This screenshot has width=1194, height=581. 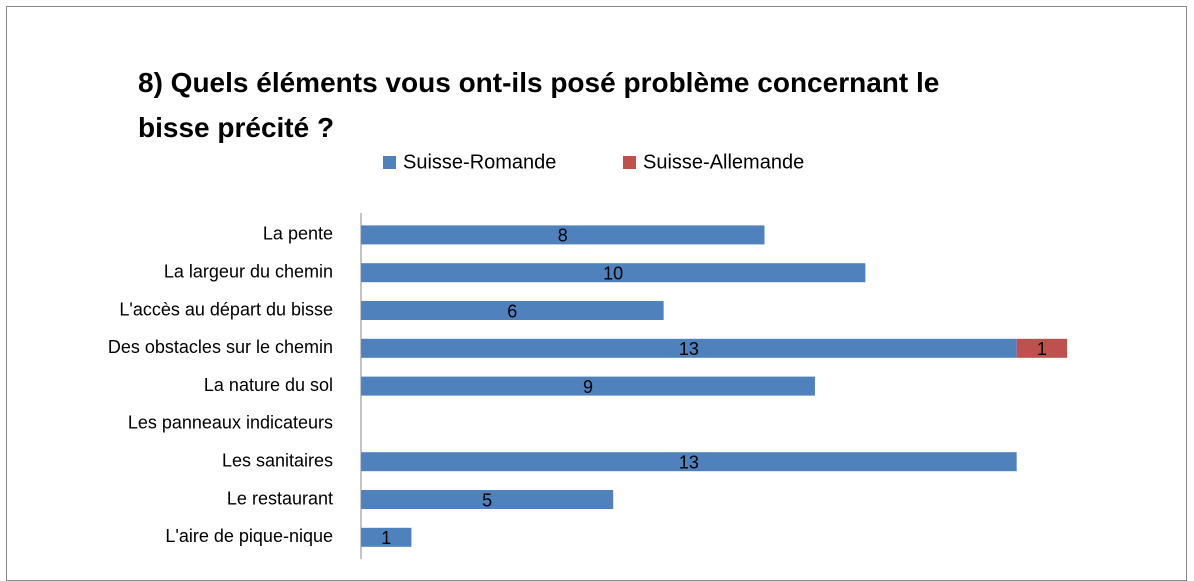 I want to click on data-label: 5, so click(x=487, y=500).